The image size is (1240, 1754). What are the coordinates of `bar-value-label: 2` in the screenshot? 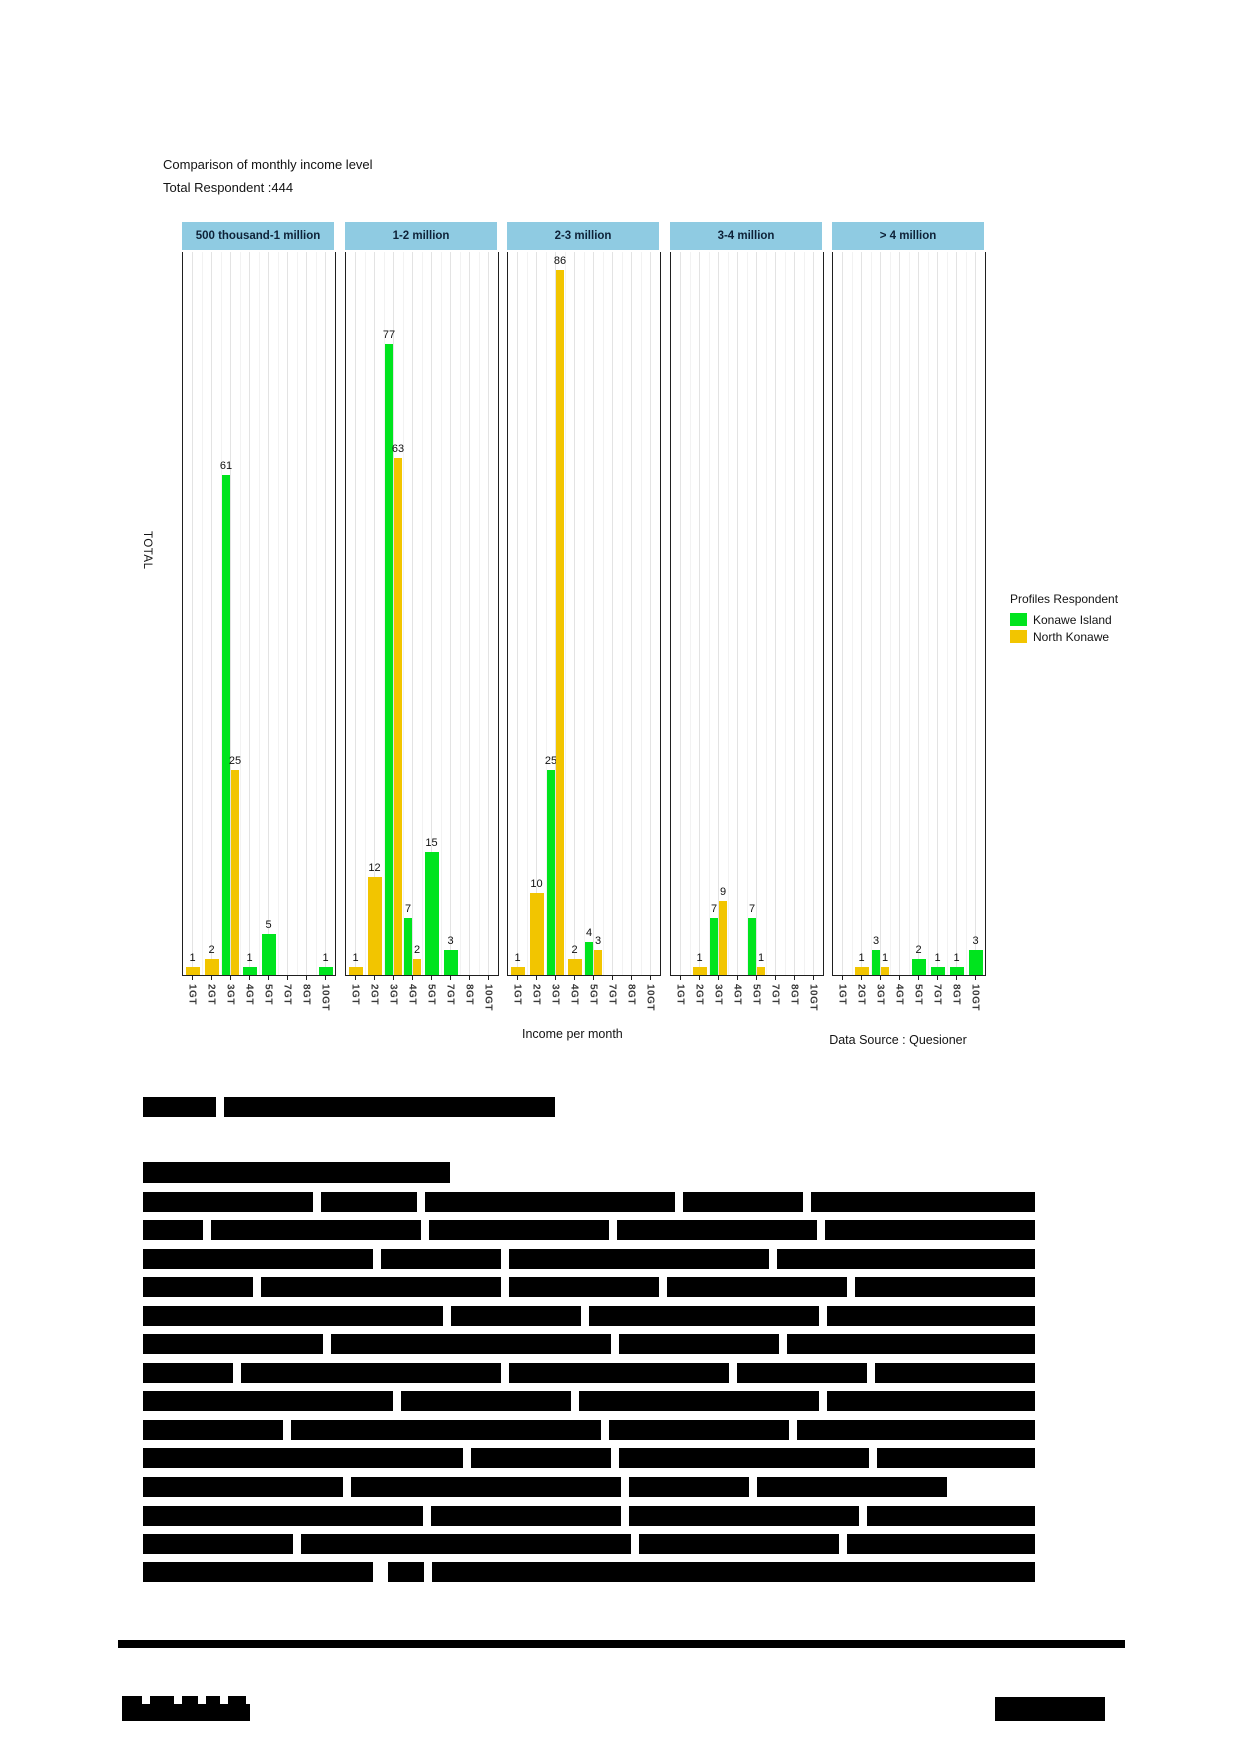 It's located at (211, 950).